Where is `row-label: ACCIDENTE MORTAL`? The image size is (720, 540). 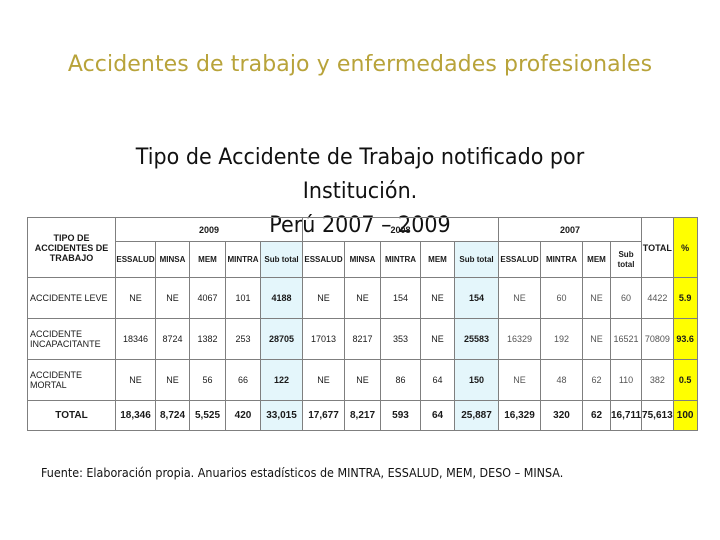 row-label: ACCIDENTE MORTAL is located at coordinates (71, 380).